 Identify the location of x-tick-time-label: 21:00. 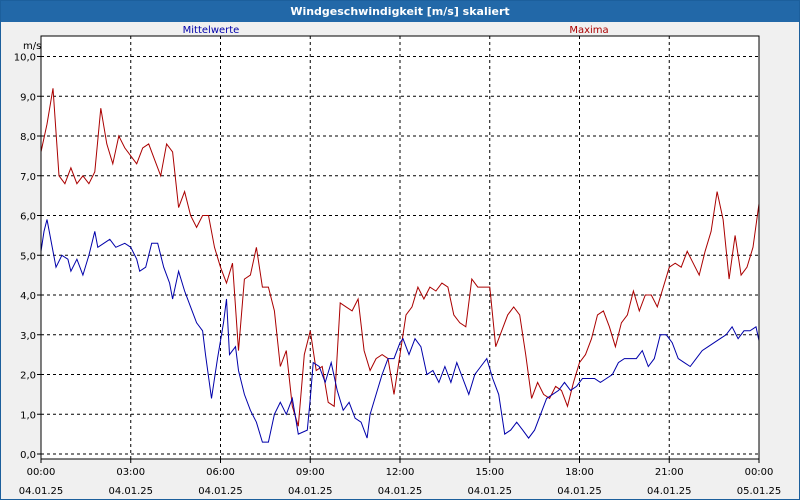
(669, 472).